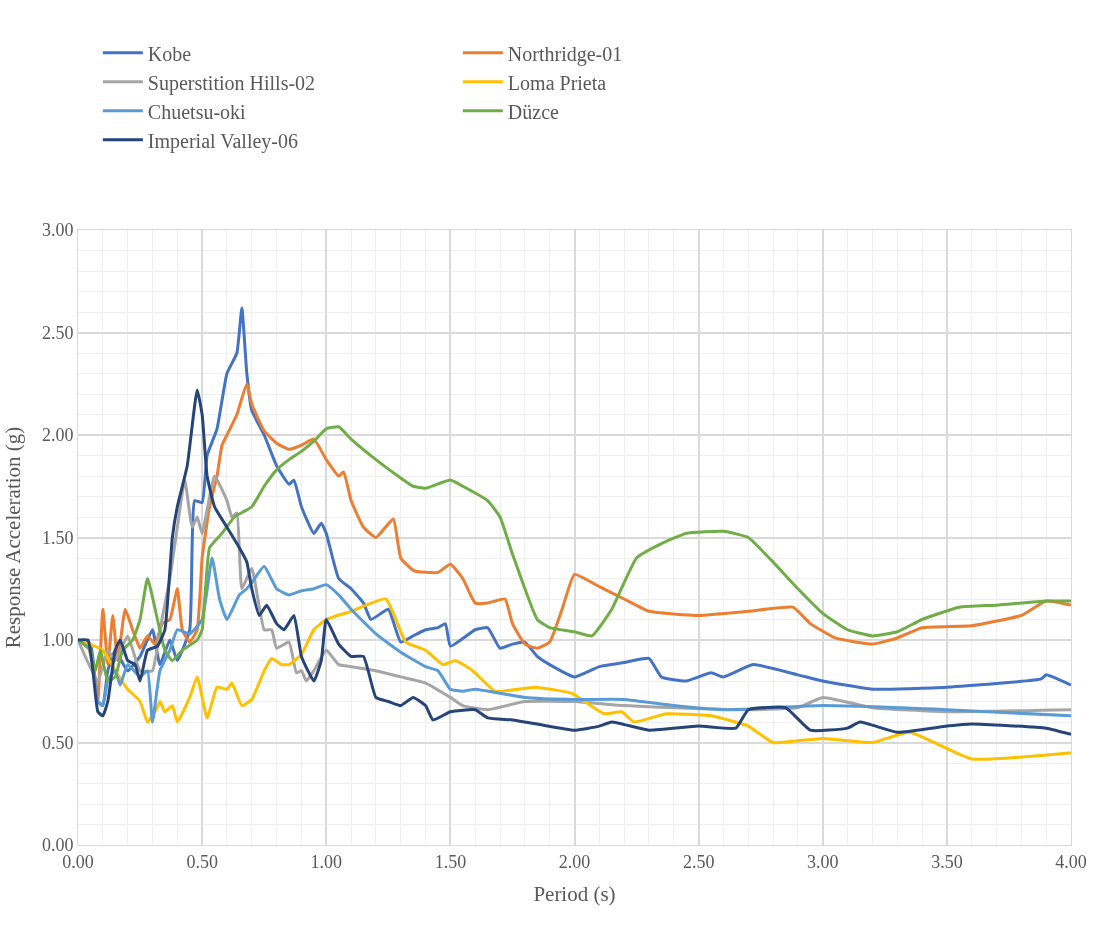 The image size is (1111, 925). Describe the element at coordinates (57, 435) in the screenshot. I see `y-tick-label: 2.00` at that location.